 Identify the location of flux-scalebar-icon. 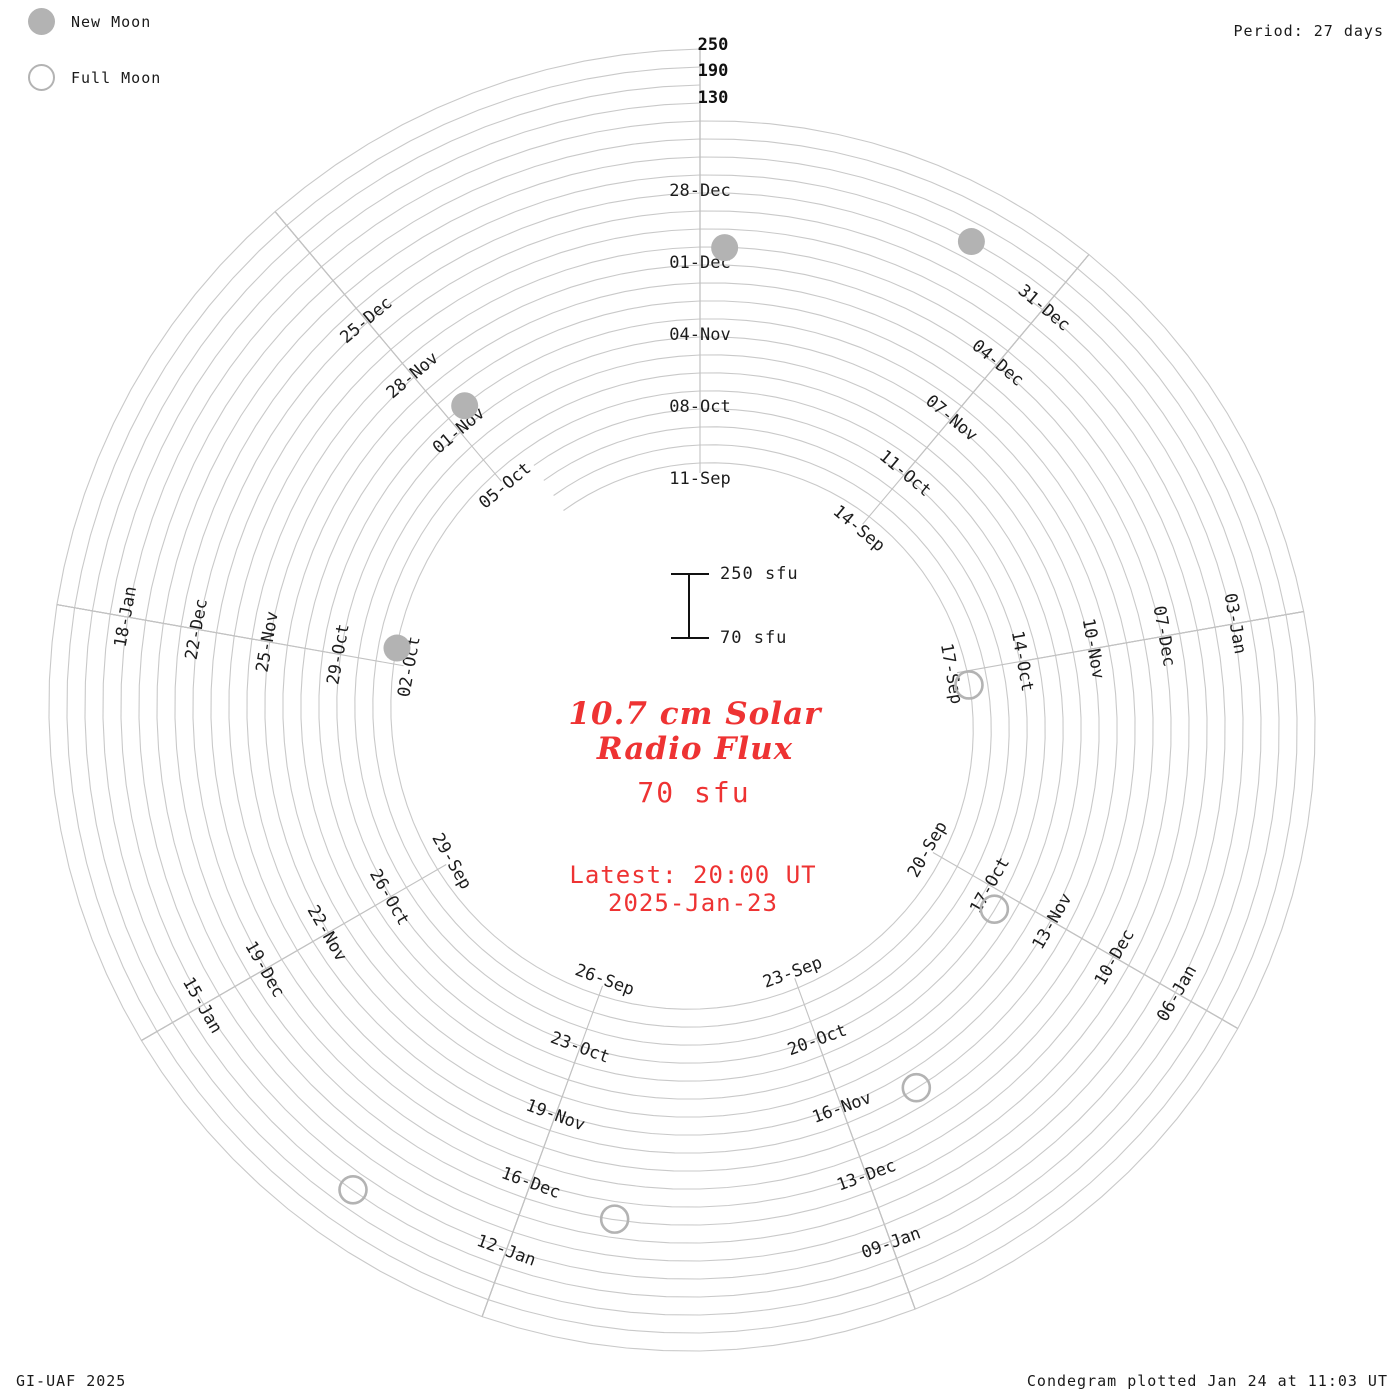
(690, 606).